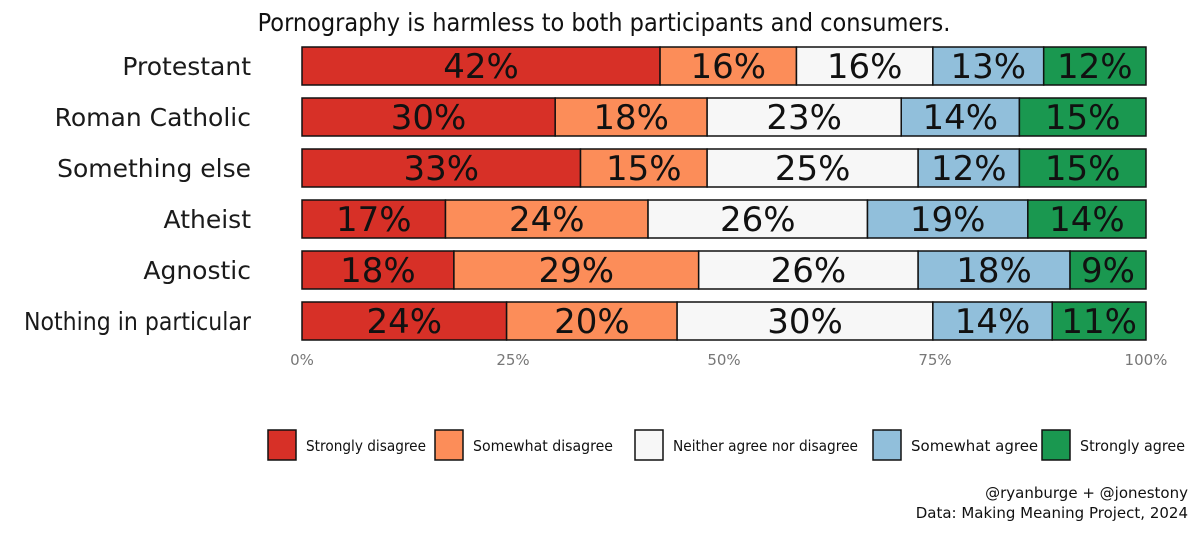 This screenshot has height=533, width=1199. I want to click on x-tick-label: 25%, so click(512, 360).